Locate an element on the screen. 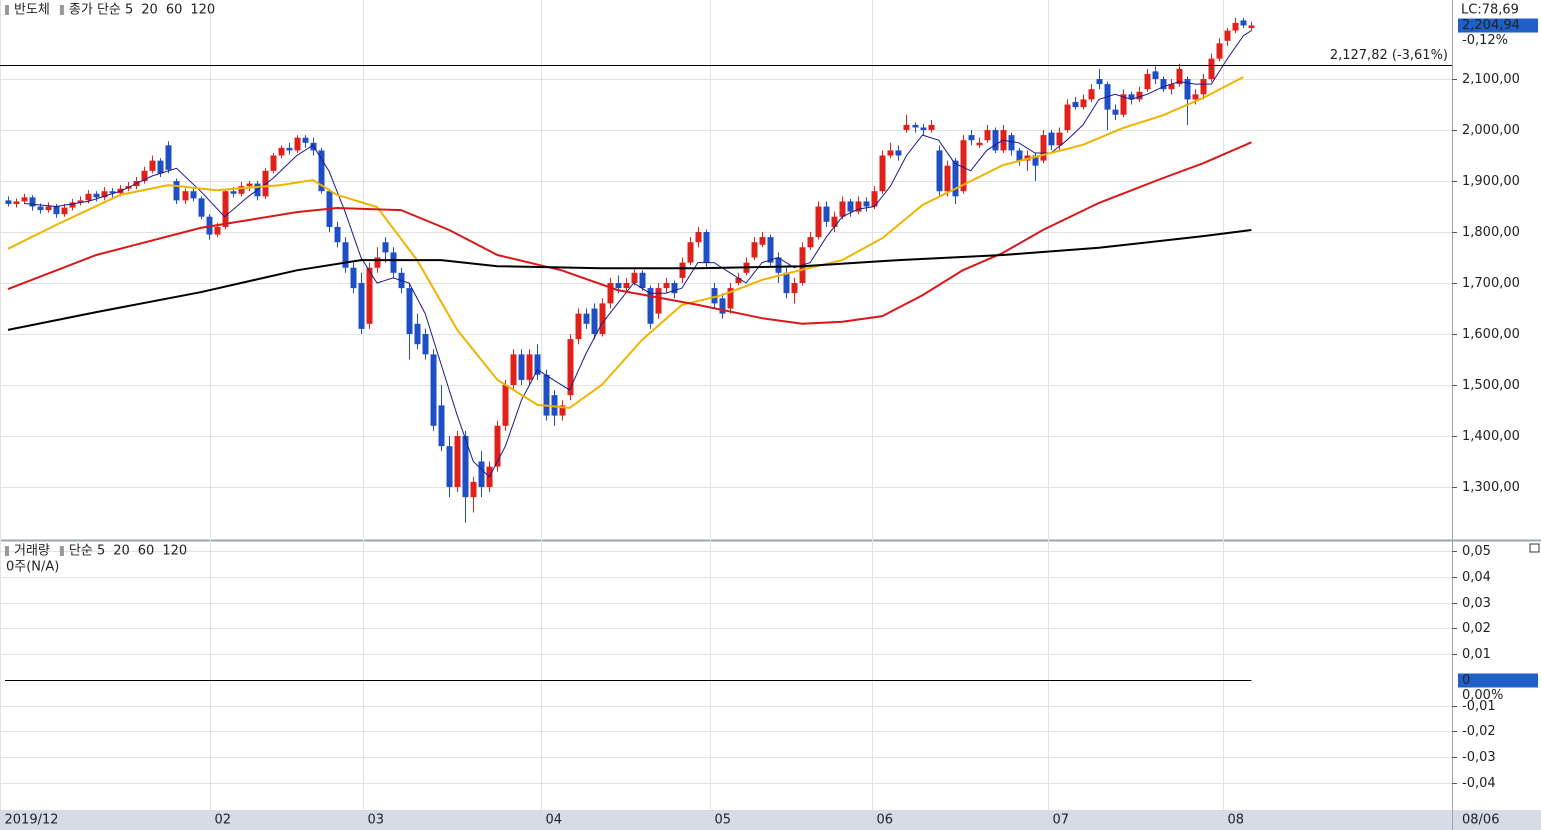  y-tick-label: 0,03 is located at coordinates (1476, 603).